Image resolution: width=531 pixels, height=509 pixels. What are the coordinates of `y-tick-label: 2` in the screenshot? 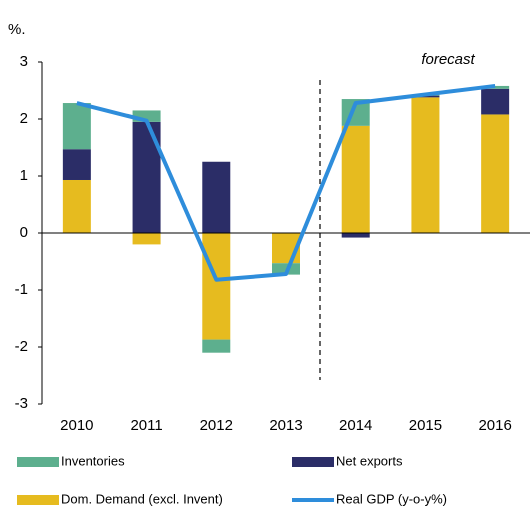 It's located at (24, 118).